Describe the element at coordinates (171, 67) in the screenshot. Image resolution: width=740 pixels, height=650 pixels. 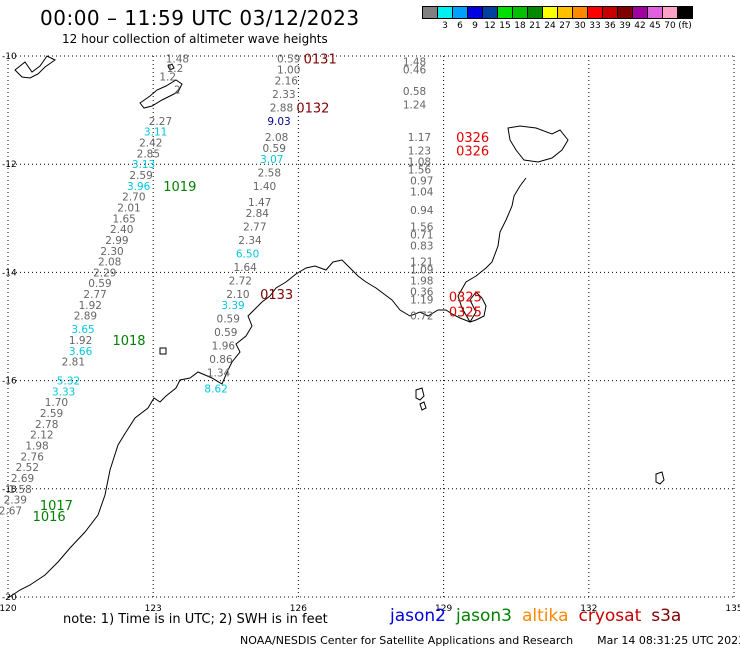
I see `coastline-timor-small` at that location.